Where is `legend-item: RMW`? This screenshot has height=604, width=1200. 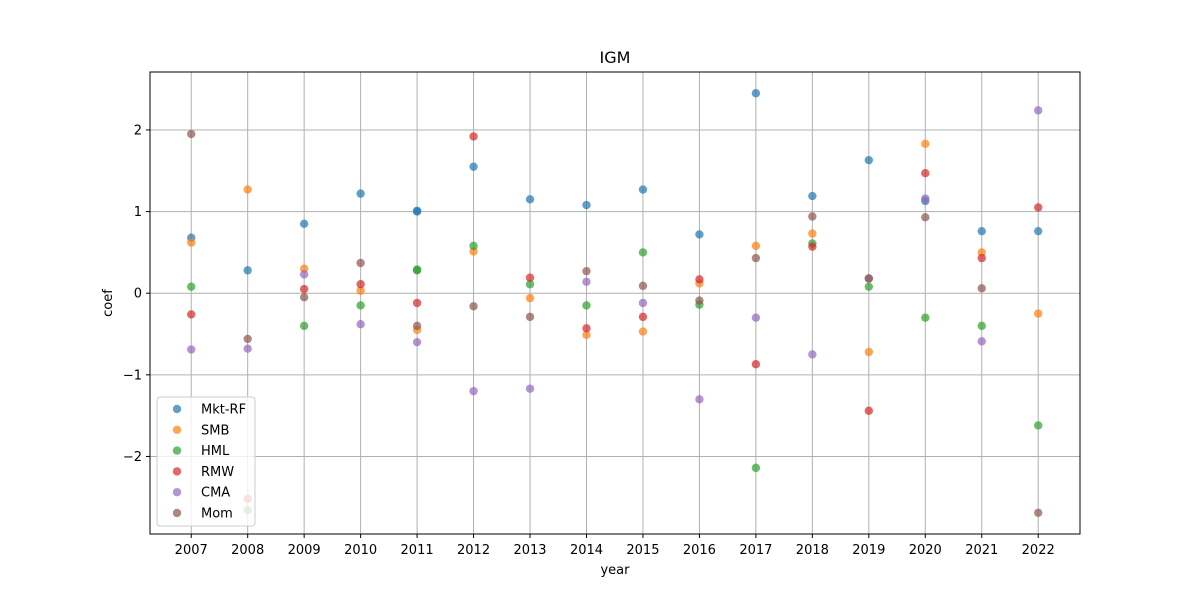
legend-item: RMW is located at coordinates (203, 472).